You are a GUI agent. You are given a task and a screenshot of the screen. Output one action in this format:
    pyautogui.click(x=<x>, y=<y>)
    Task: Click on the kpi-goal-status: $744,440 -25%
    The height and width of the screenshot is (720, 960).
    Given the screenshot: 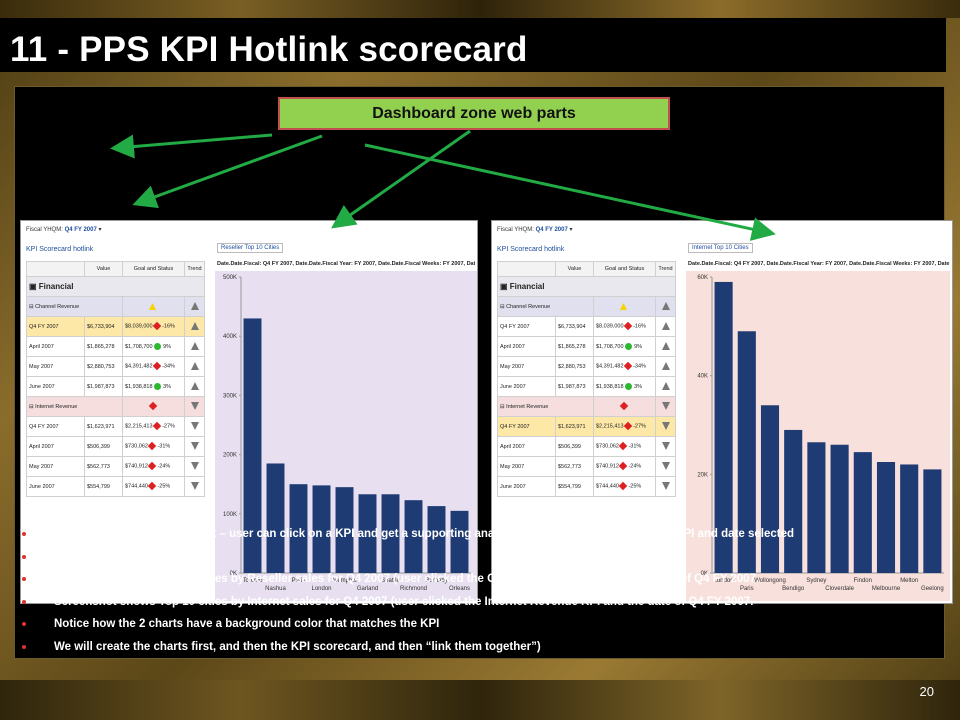 What is the action you would take?
    pyautogui.click(x=624, y=486)
    